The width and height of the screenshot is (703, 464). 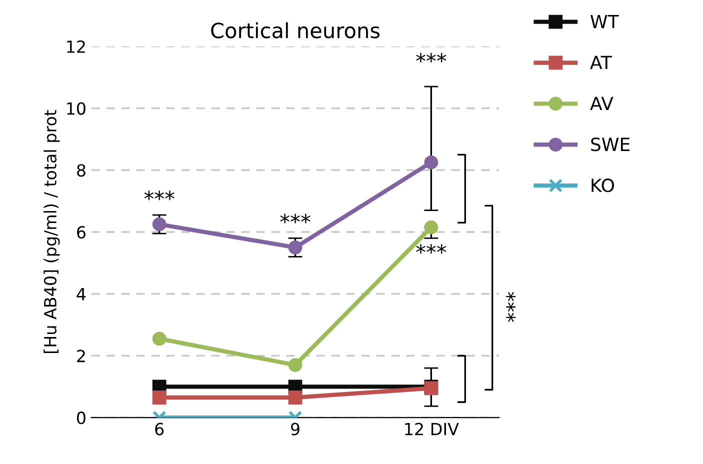 What do you see at coordinates (81, 170) in the screenshot?
I see `y-tick-label: 8` at bounding box center [81, 170].